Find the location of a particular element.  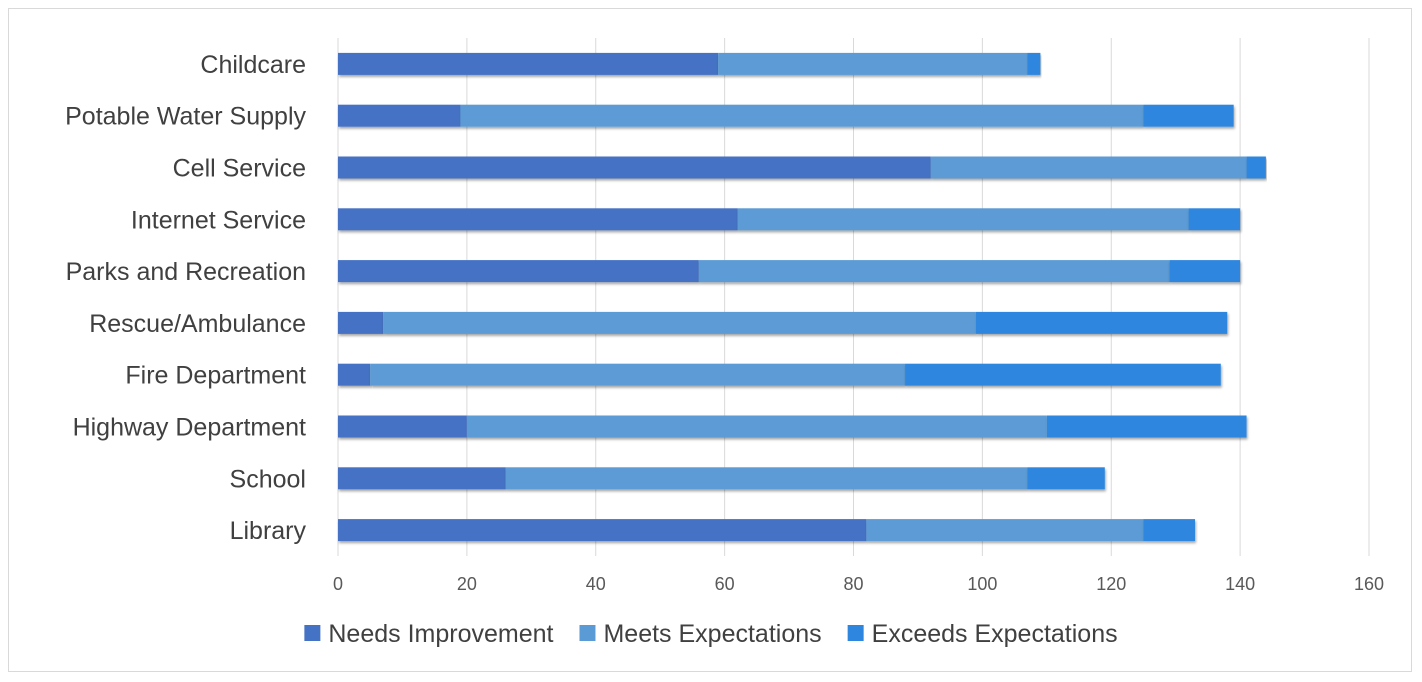

bar-needs-improvement-school is located at coordinates (422, 478).